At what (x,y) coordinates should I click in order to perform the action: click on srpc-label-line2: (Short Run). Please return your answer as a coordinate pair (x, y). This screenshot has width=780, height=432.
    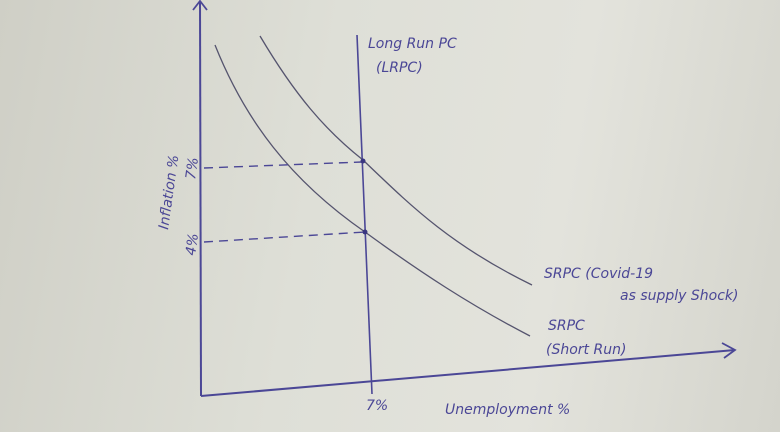
    Looking at the image, I should click on (586, 350).